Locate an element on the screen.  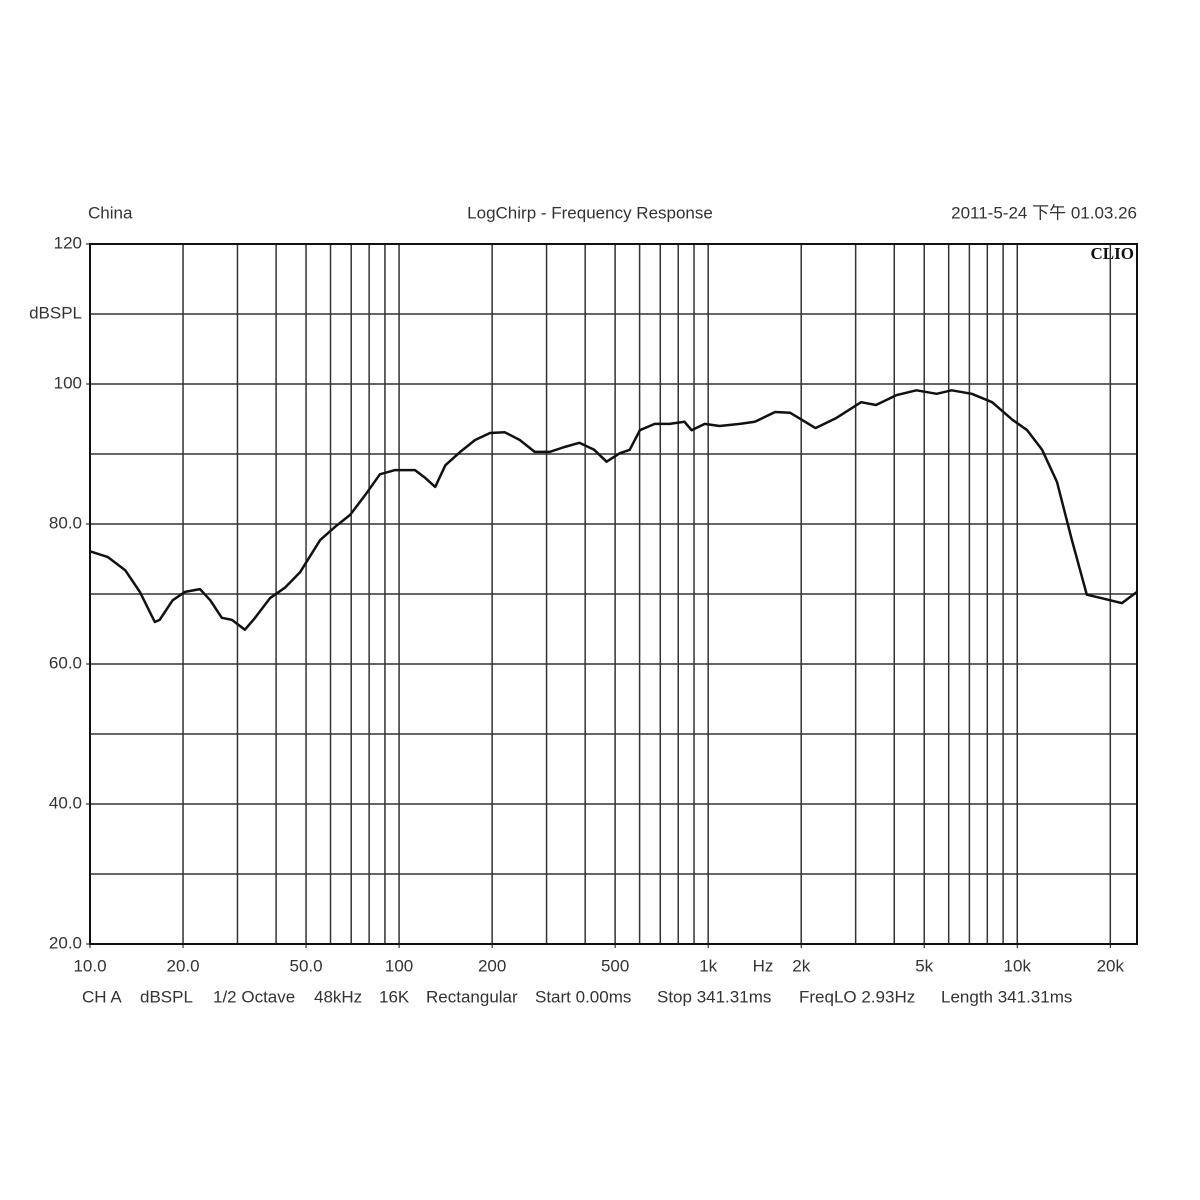
x-tick-label: 20.0 is located at coordinates (182, 965).